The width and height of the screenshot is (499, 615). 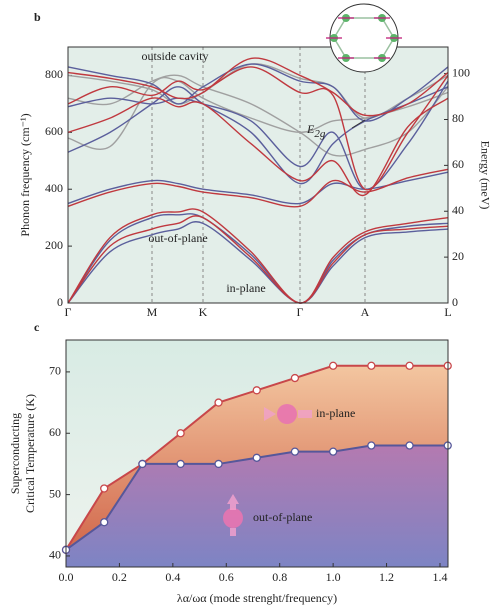 I want to click on y-tick-label: 400, so click(x=54, y=188).